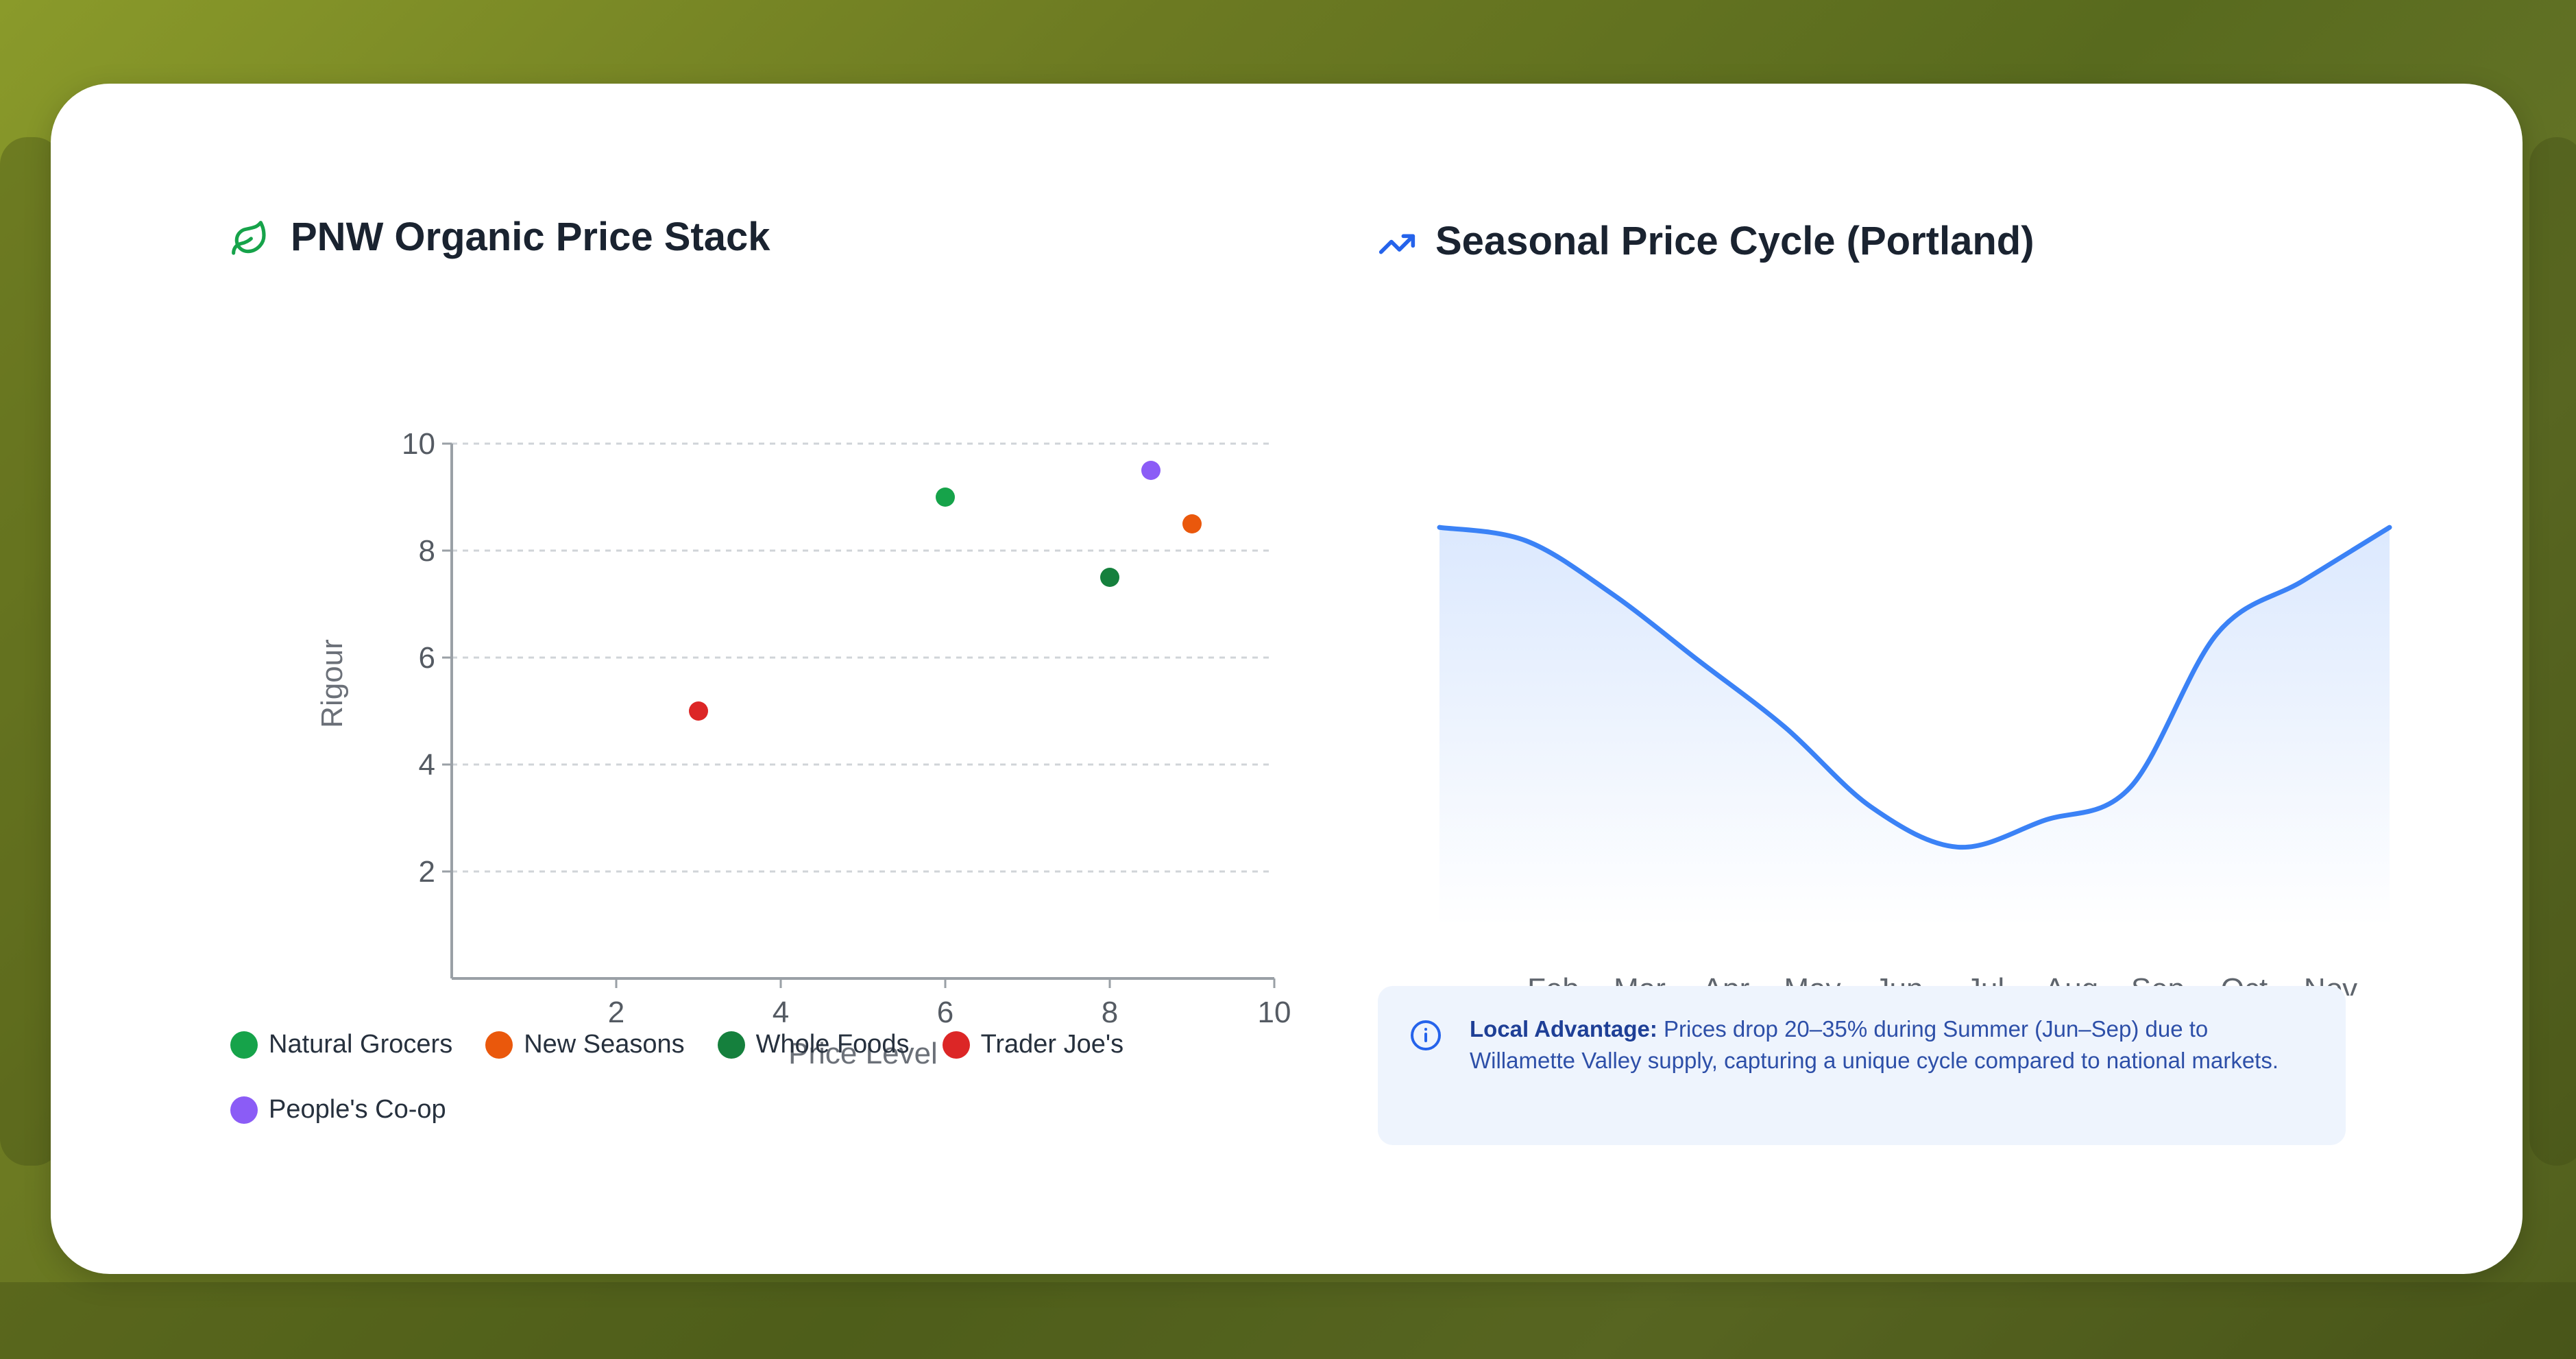 The height and width of the screenshot is (1359, 2576). I want to click on legend-label: Natural Grocers, so click(361, 1044).